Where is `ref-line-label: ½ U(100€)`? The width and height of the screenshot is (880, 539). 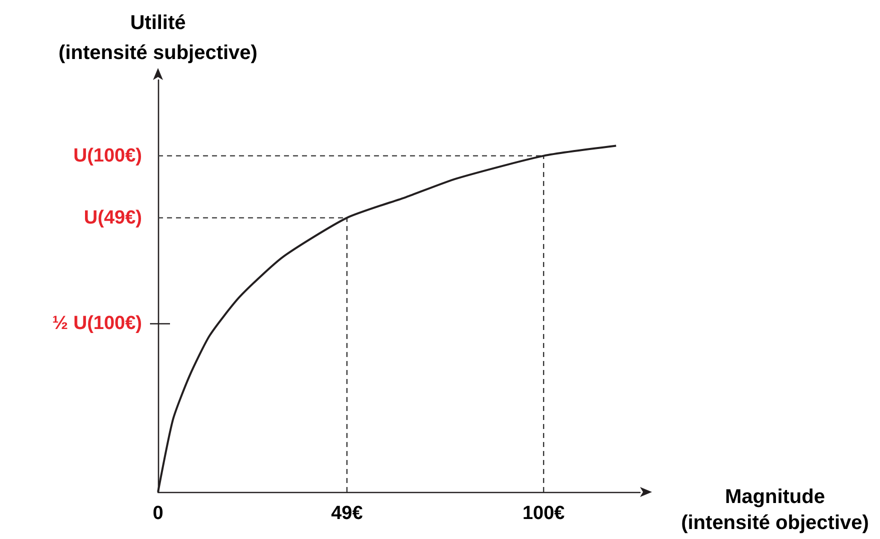
ref-line-label: ½ U(100€) is located at coordinates (97, 323).